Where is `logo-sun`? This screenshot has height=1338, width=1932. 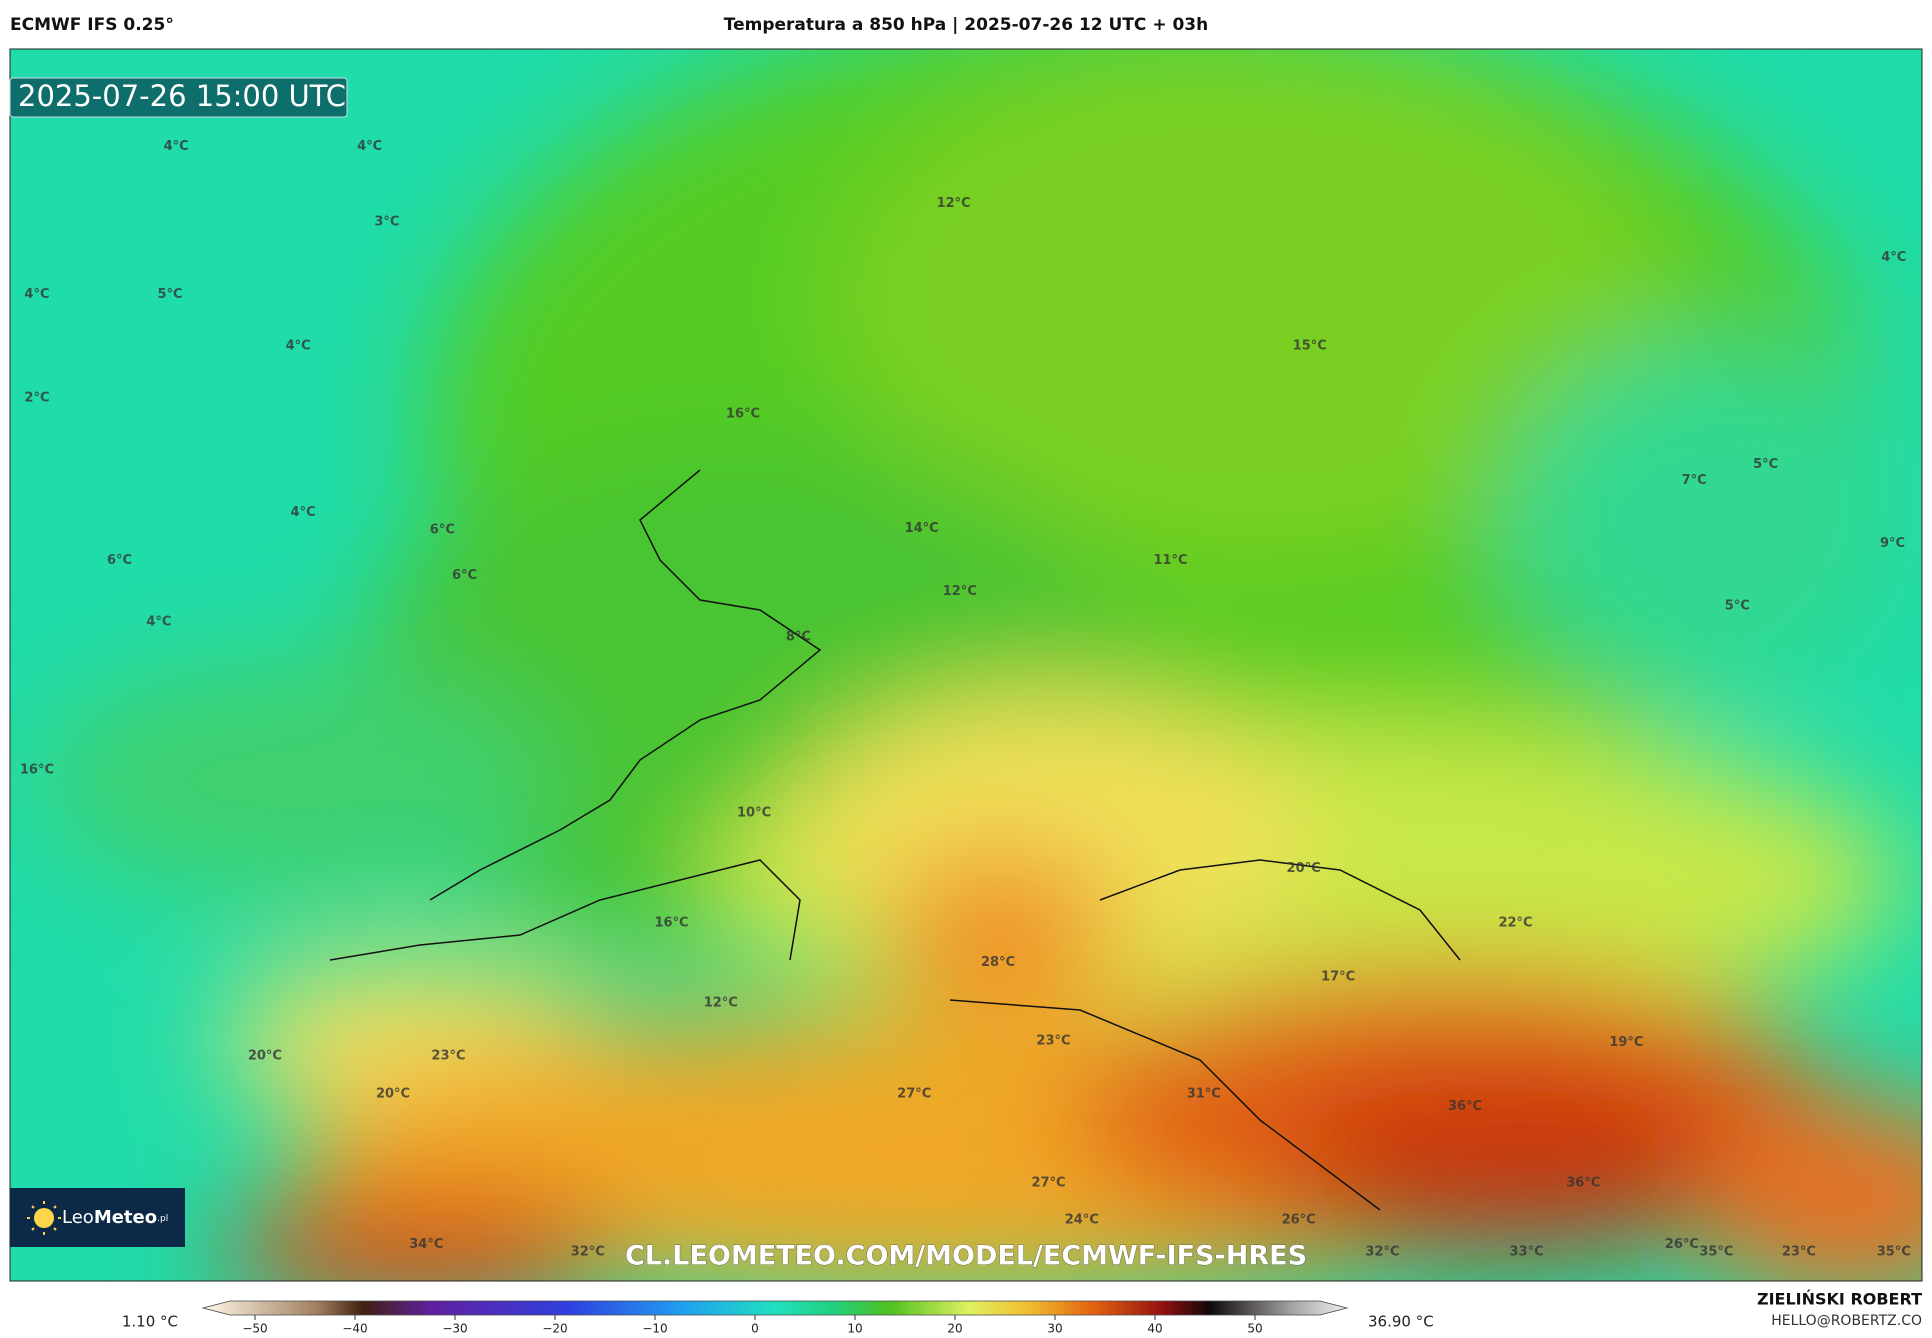
logo-sun is located at coordinates (44, 1218).